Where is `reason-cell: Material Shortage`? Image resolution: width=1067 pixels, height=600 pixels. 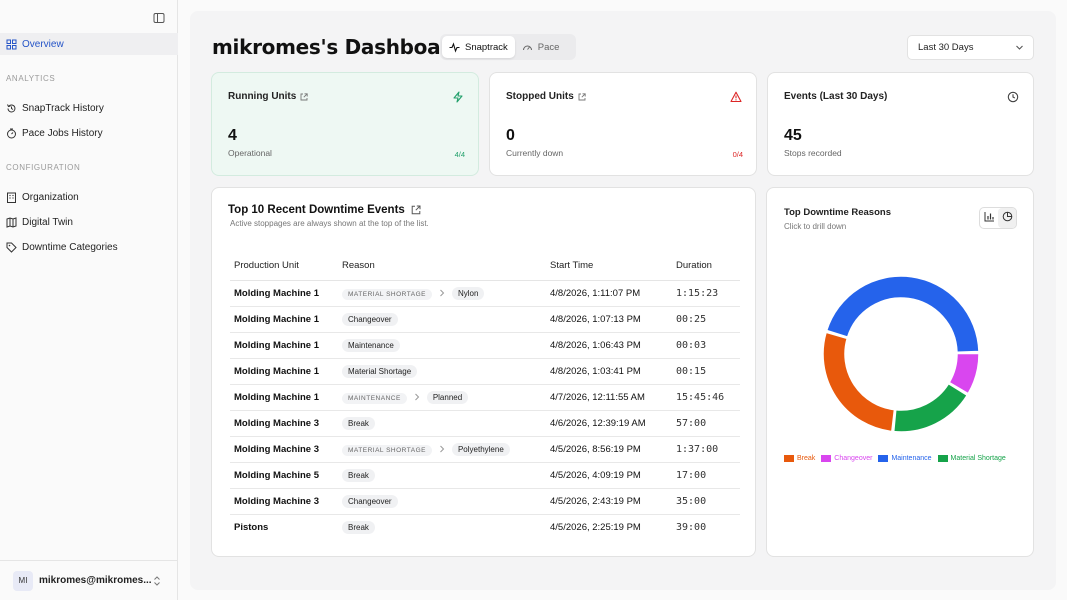 reason-cell: Material Shortage is located at coordinates (442, 371).